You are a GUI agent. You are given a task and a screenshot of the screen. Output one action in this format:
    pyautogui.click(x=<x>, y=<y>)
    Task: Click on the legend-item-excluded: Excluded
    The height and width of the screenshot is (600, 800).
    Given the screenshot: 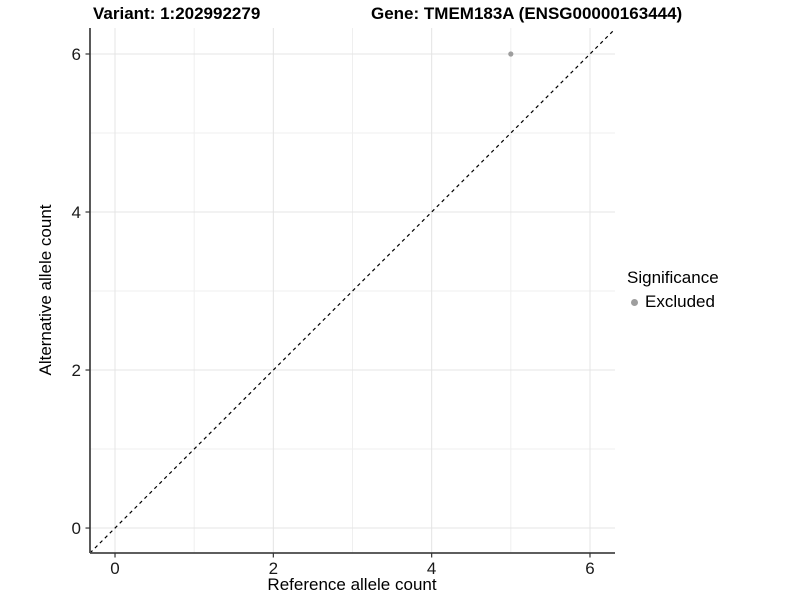 What is the action you would take?
    pyautogui.click(x=673, y=302)
    